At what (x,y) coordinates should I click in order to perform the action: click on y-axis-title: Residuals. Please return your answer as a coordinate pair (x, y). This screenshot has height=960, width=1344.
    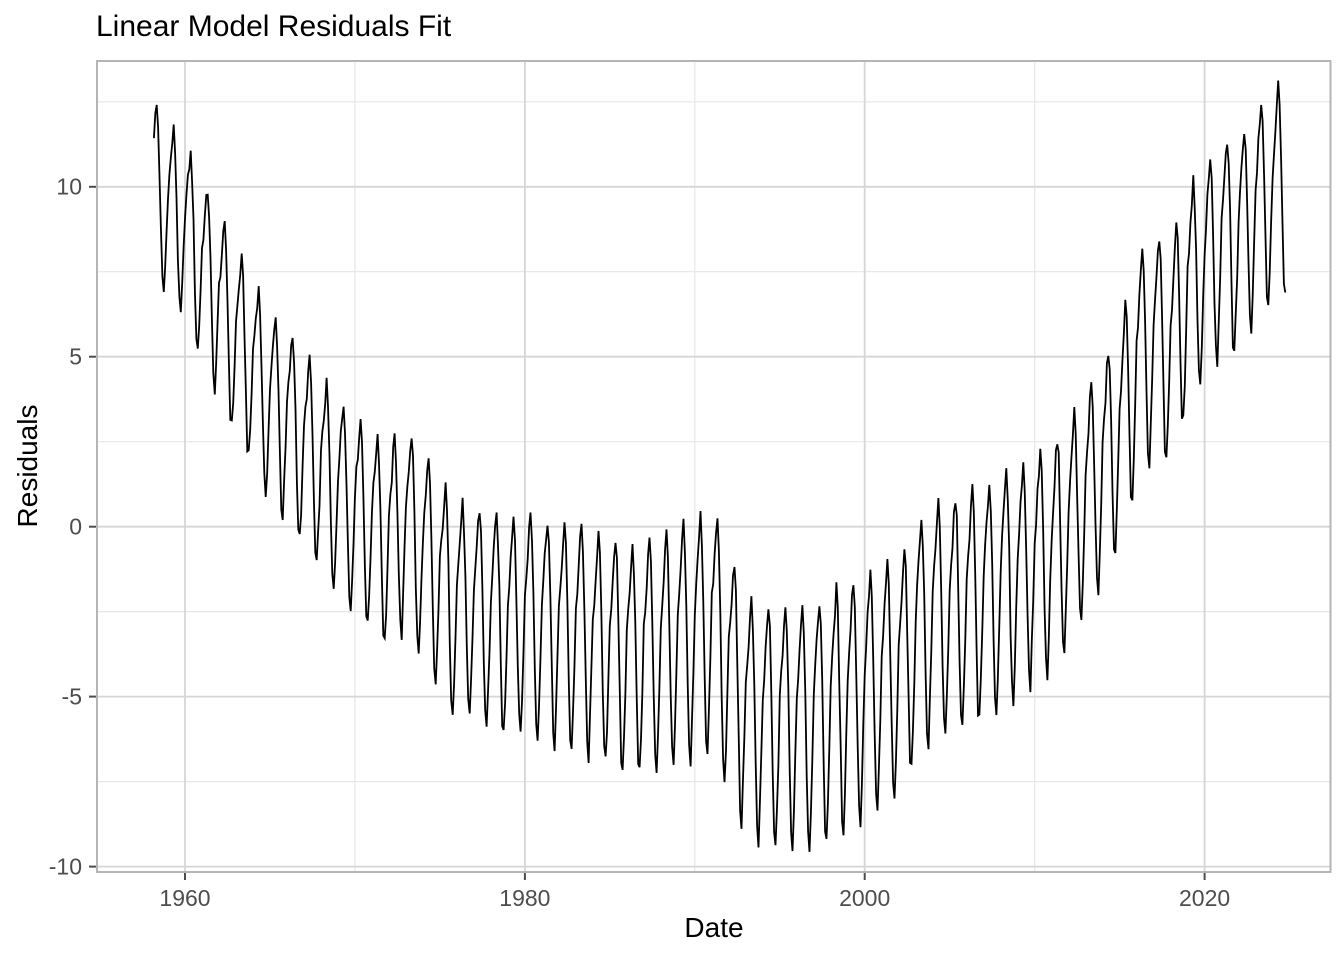
    Looking at the image, I should click on (27, 466).